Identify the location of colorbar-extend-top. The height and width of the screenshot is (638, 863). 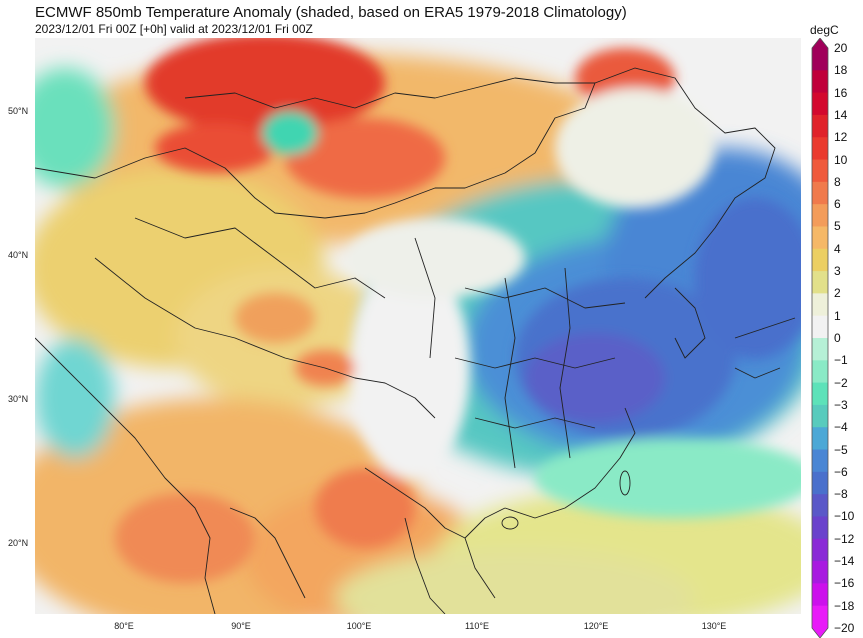
(820, 43).